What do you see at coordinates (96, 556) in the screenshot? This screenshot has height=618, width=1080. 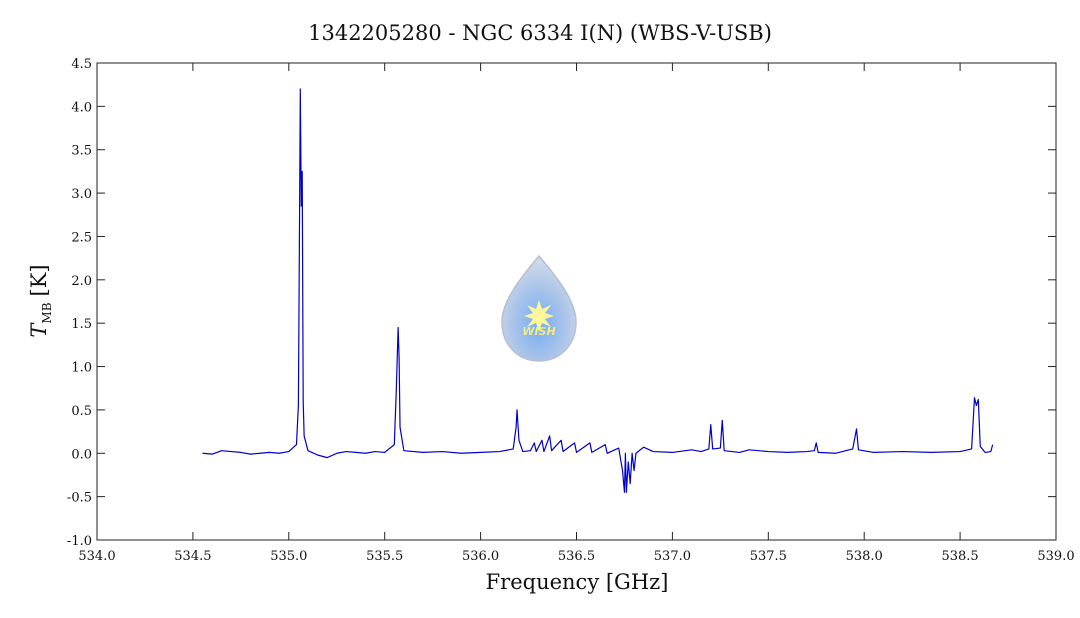 I see `x-tick-label: 534.0` at bounding box center [96, 556].